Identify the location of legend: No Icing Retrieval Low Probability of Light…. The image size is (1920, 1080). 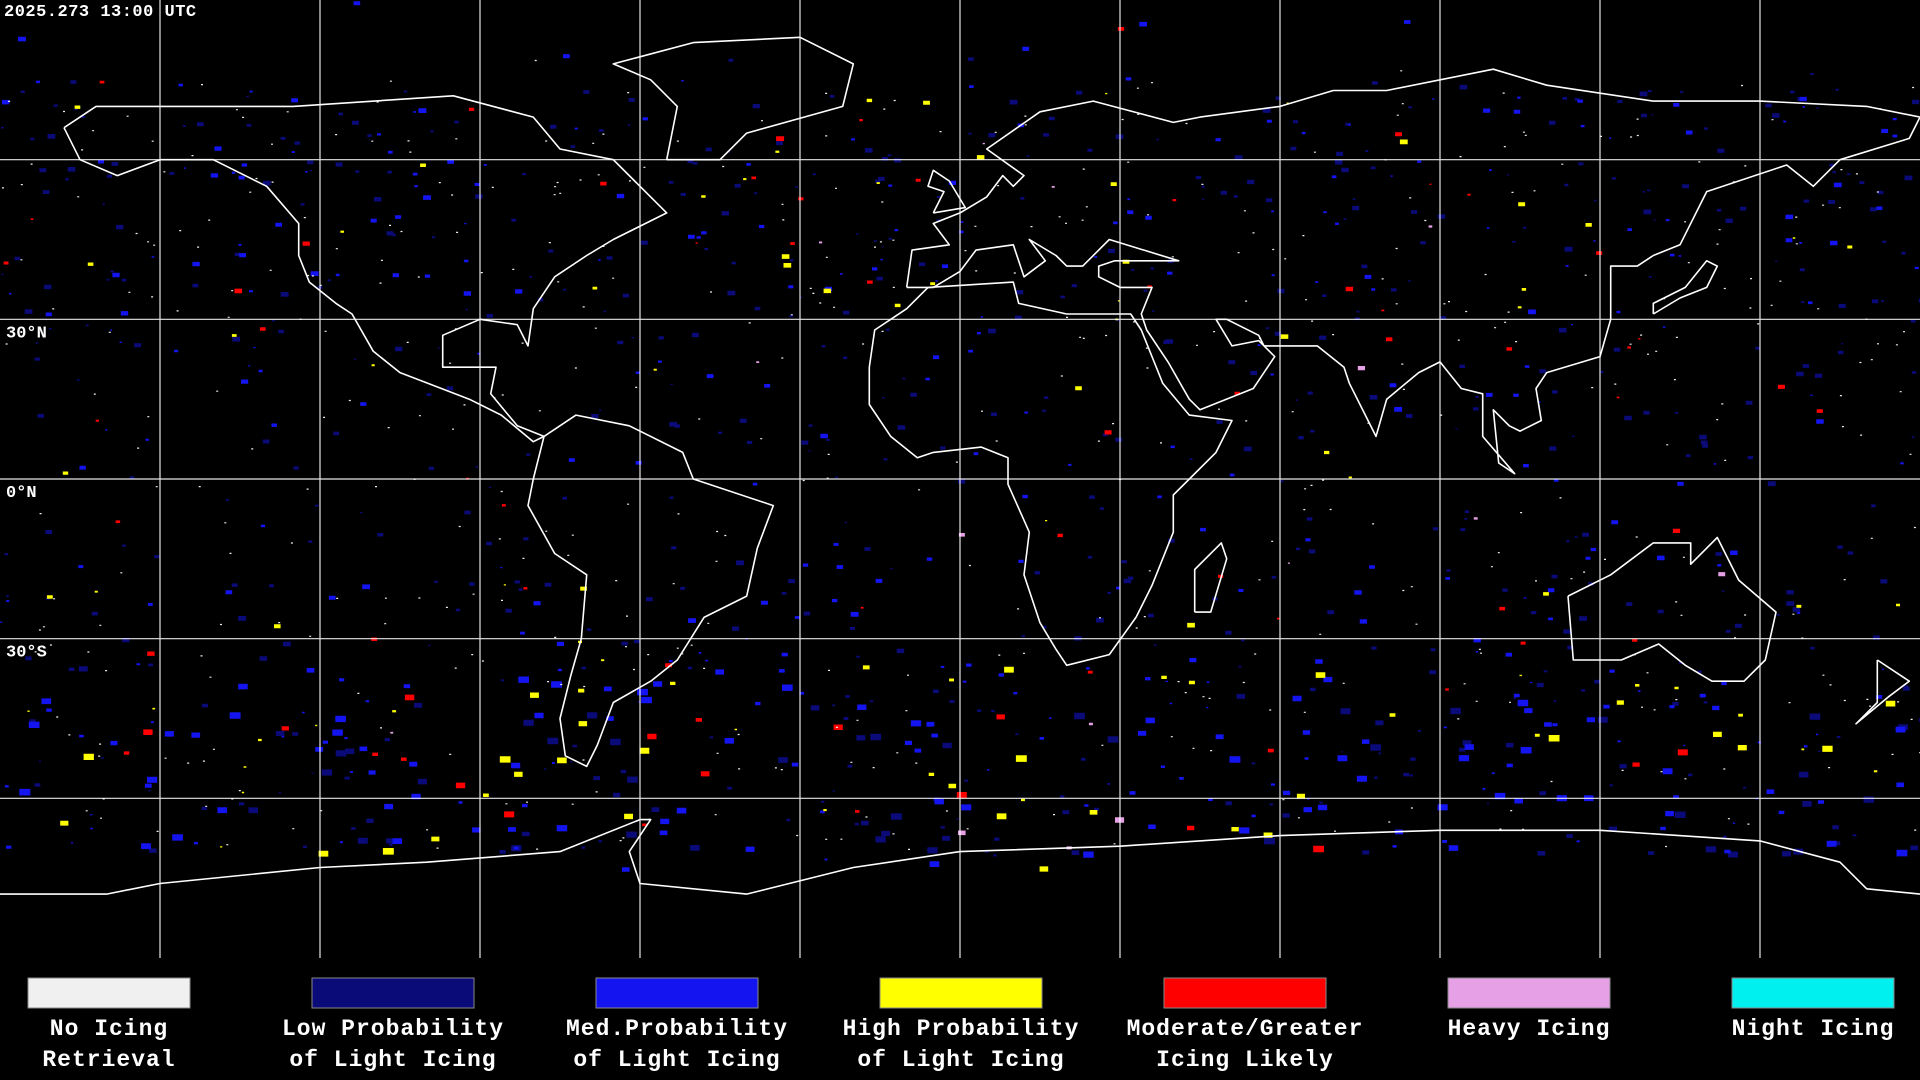
(961, 1025).